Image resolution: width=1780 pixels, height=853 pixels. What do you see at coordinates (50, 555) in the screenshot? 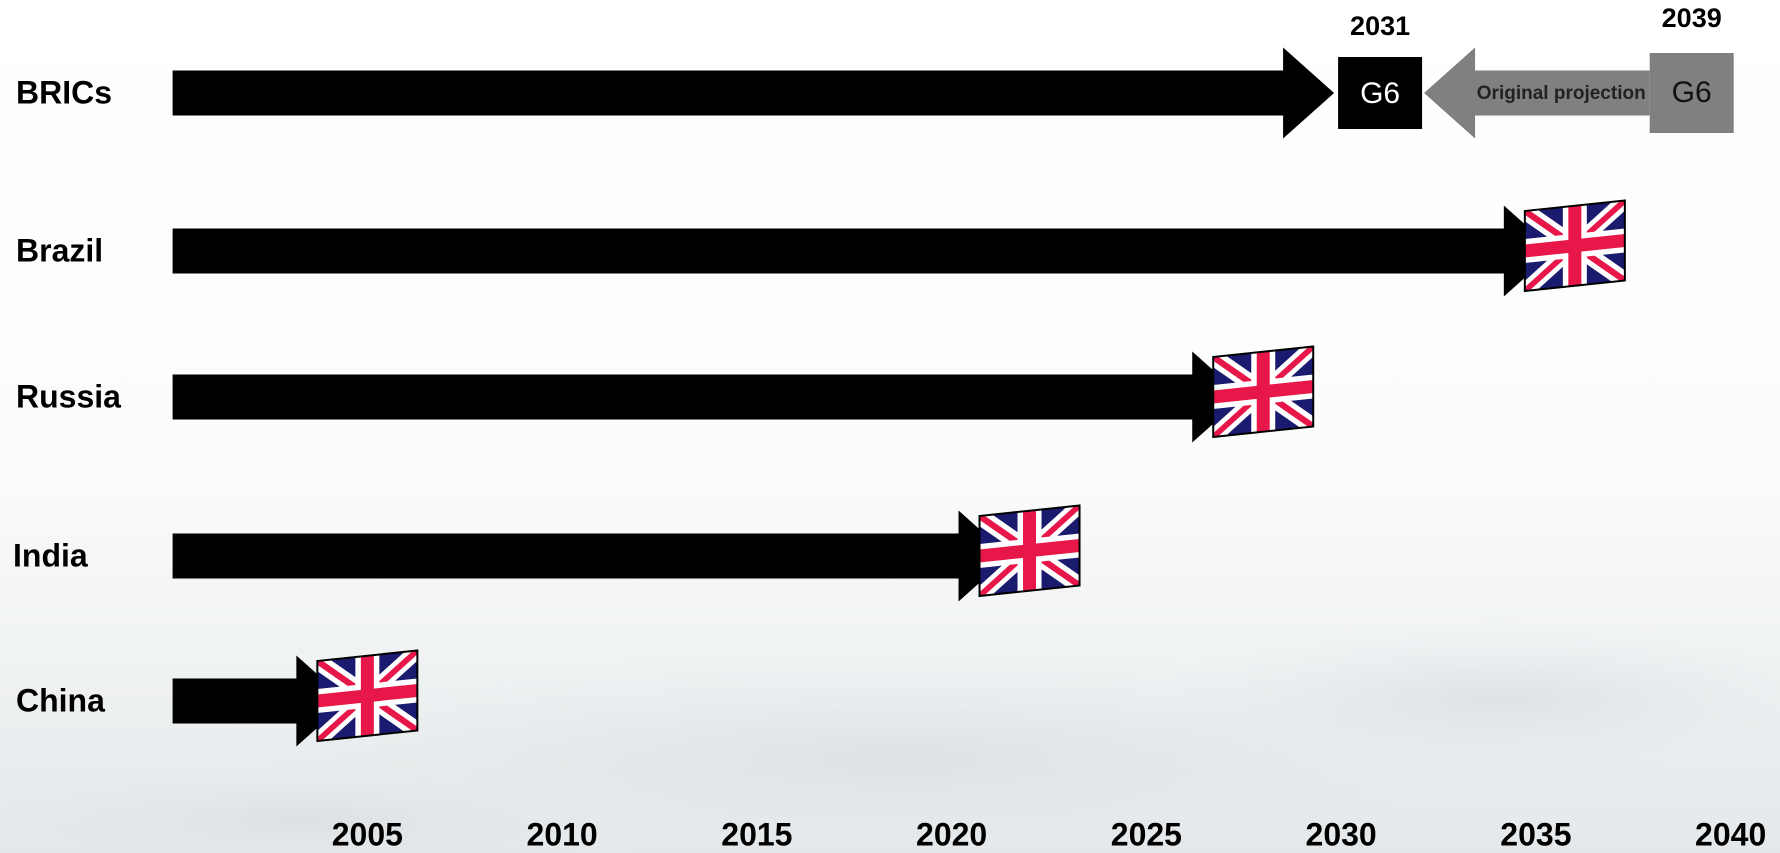
I see `row-label: India` at bounding box center [50, 555].